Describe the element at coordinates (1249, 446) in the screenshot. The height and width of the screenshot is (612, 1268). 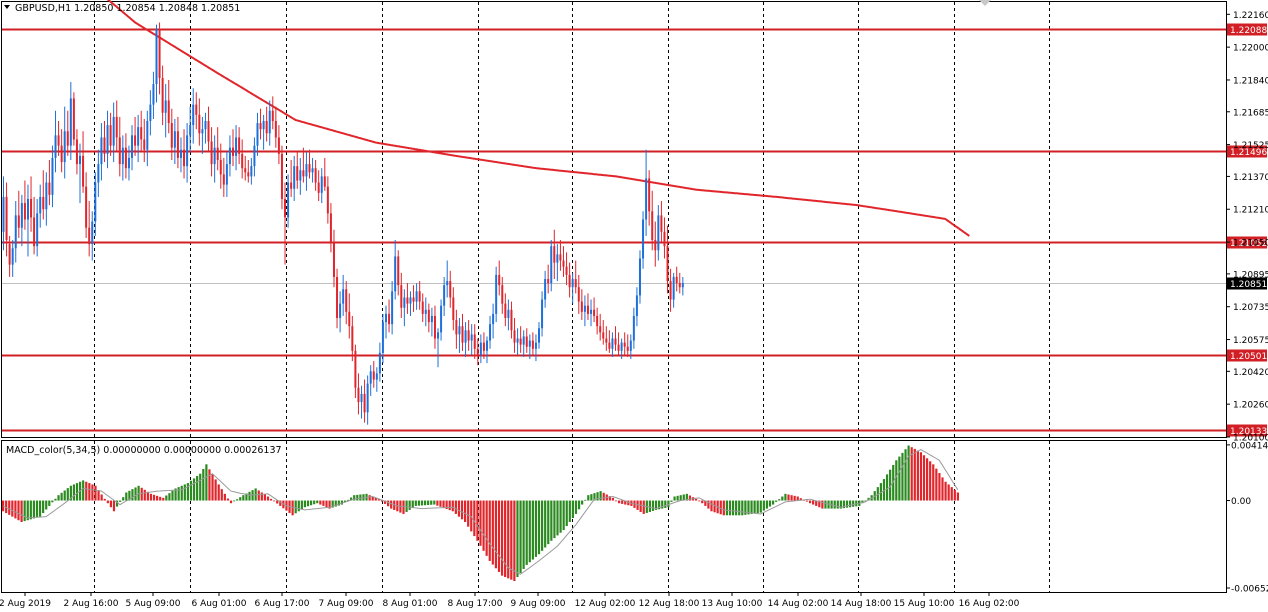
I see `indicator-y-tick-label: 0.004148` at that location.